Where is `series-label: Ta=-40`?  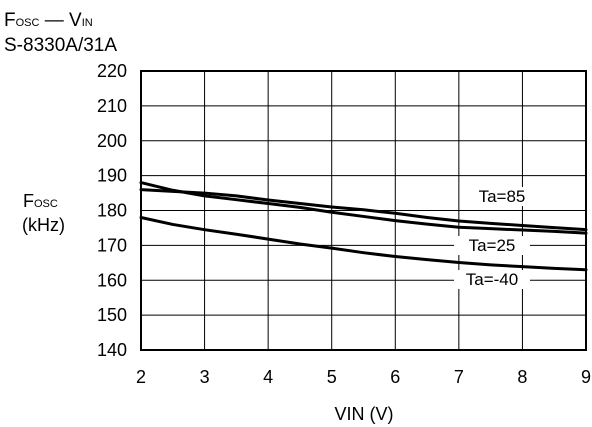
series-label: Ta=-40 is located at coordinates (492, 279).